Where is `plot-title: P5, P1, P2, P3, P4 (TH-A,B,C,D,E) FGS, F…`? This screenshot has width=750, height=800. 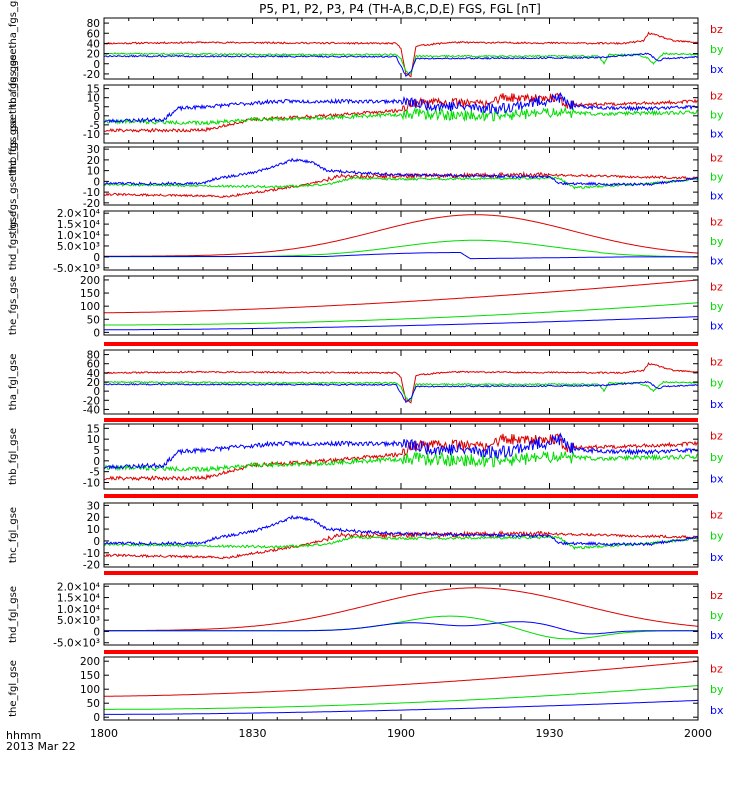 plot-title: P5, P1, P2, P3, P4 (TH-A,B,C,D,E) FGS, F… is located at coordinates (400, 9).